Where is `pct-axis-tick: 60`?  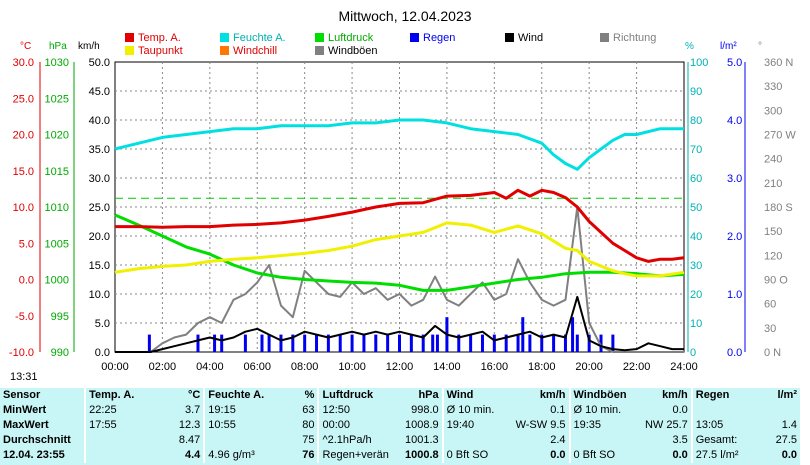
pct-axis-tick: 60 is located at coordinates (696, 179).